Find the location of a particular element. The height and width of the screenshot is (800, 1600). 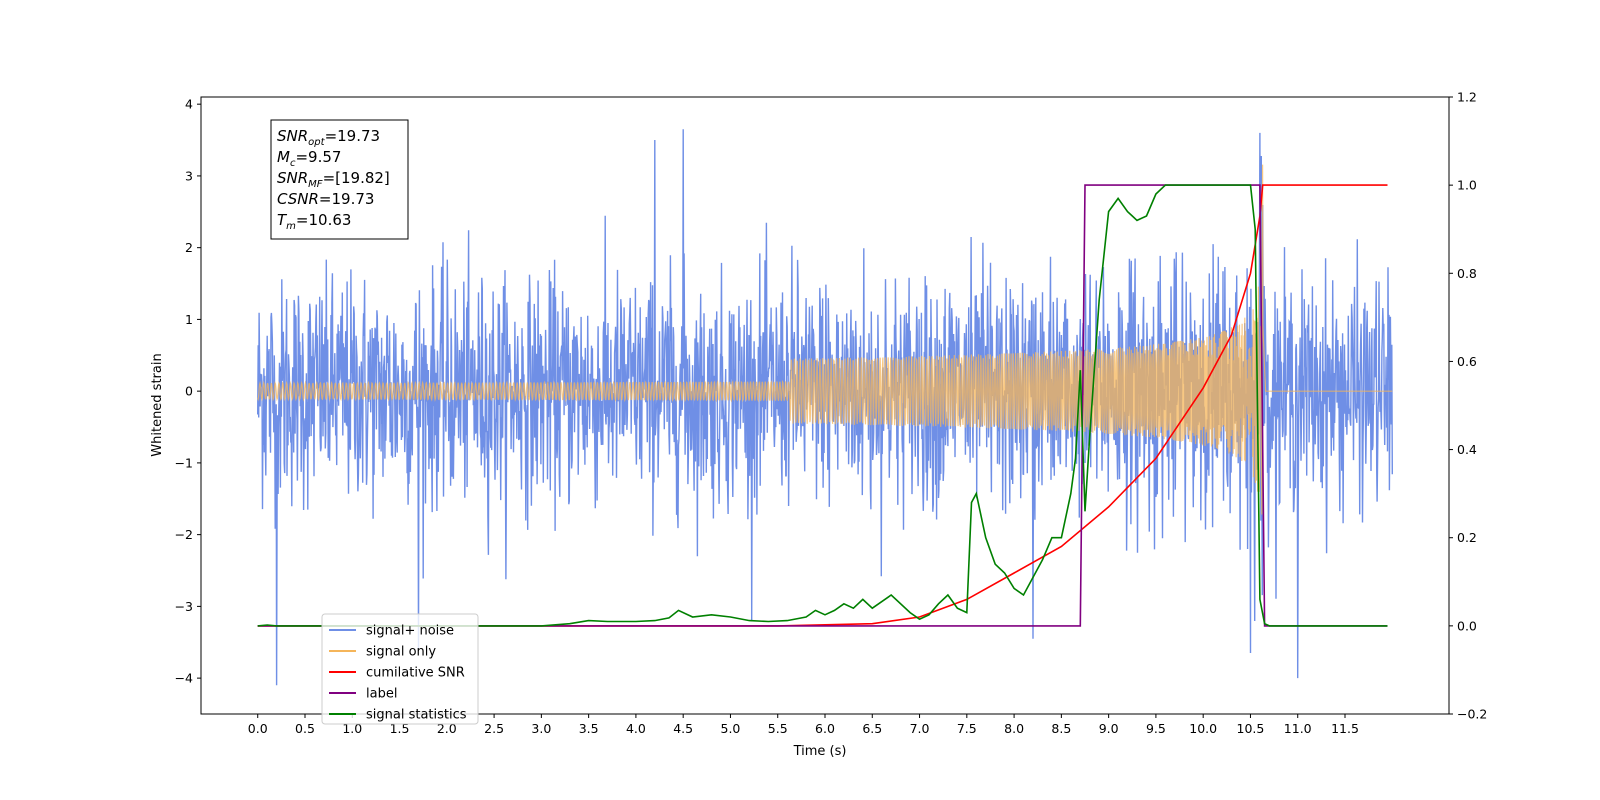

y-right-tick-label: 0.4 is located at coordinates (1467, 449).